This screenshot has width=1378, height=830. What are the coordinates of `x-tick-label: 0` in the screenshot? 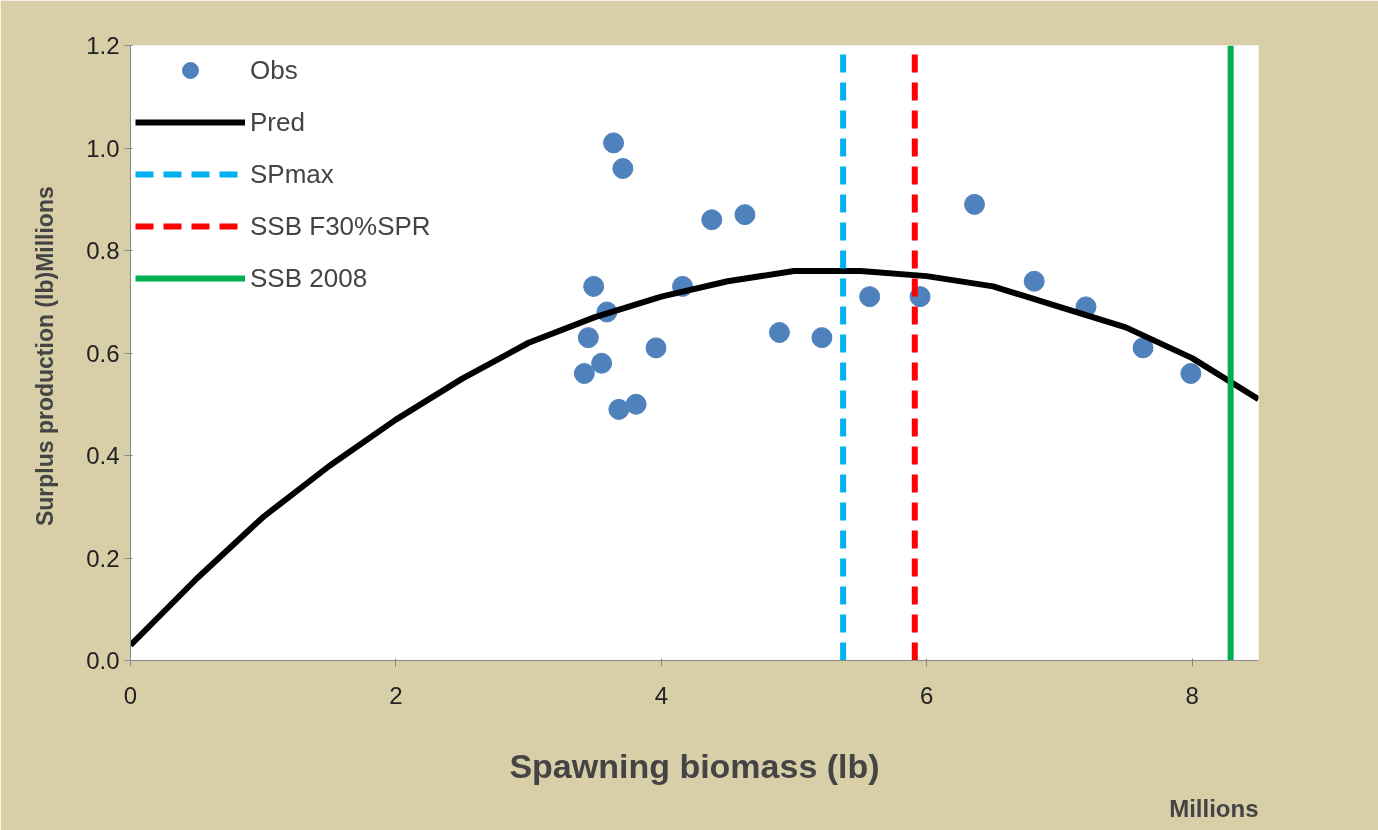 It's located at (130, 695).